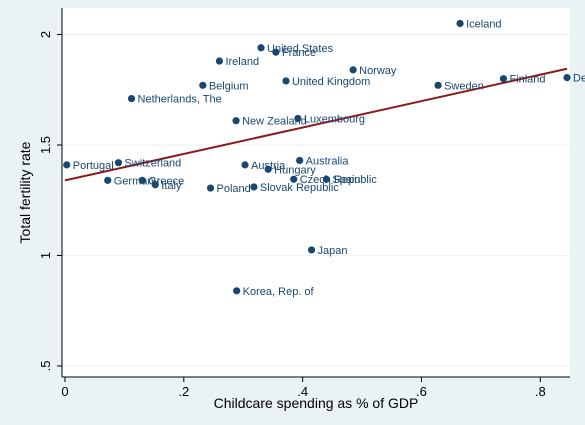 This screenshot has height=425, width=585. What do you see at coordinates (50, 201) in the screenshot?
I see `y-axis-ticks: .5 1 1.5 2` at bounding box center [50, 201].